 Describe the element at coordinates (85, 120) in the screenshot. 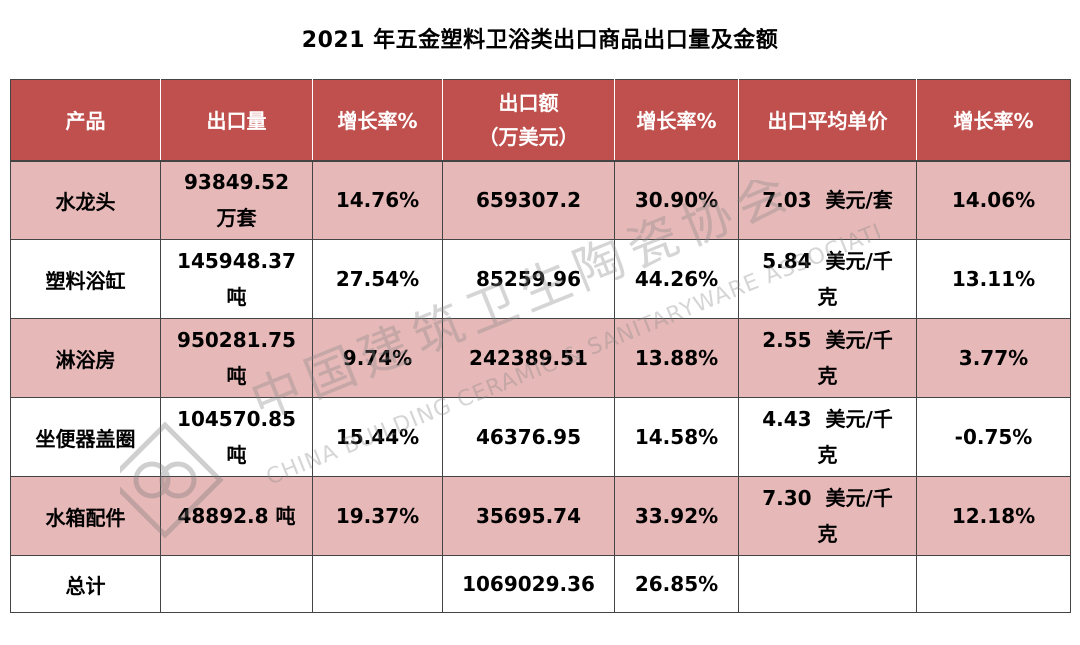

I see `header-product: 产品` at that location.